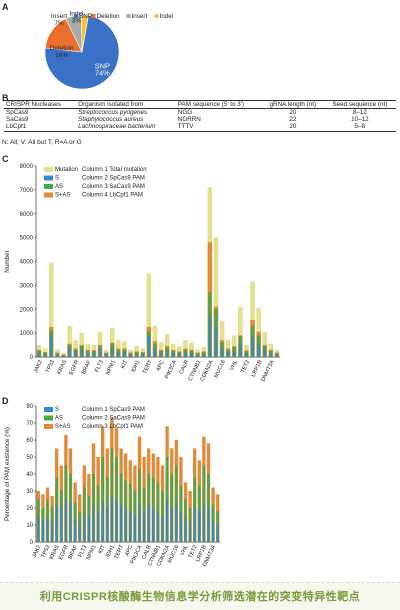 Image resolution: width=400 pixels, height=610 pixels. What do you see at coordinates (124, 364) in the screenshot?
I see `x-tick-label: KIT` at bounding box center [124, 364].